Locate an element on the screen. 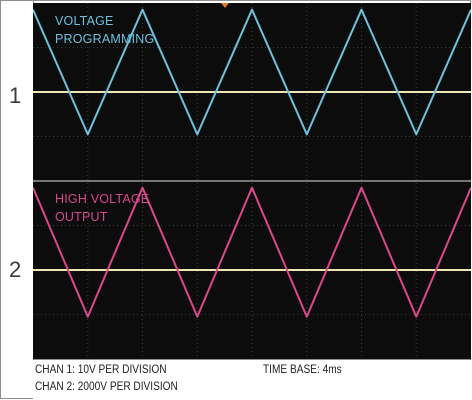  channel-1-number: 1 is located at coordinates (15, 95).